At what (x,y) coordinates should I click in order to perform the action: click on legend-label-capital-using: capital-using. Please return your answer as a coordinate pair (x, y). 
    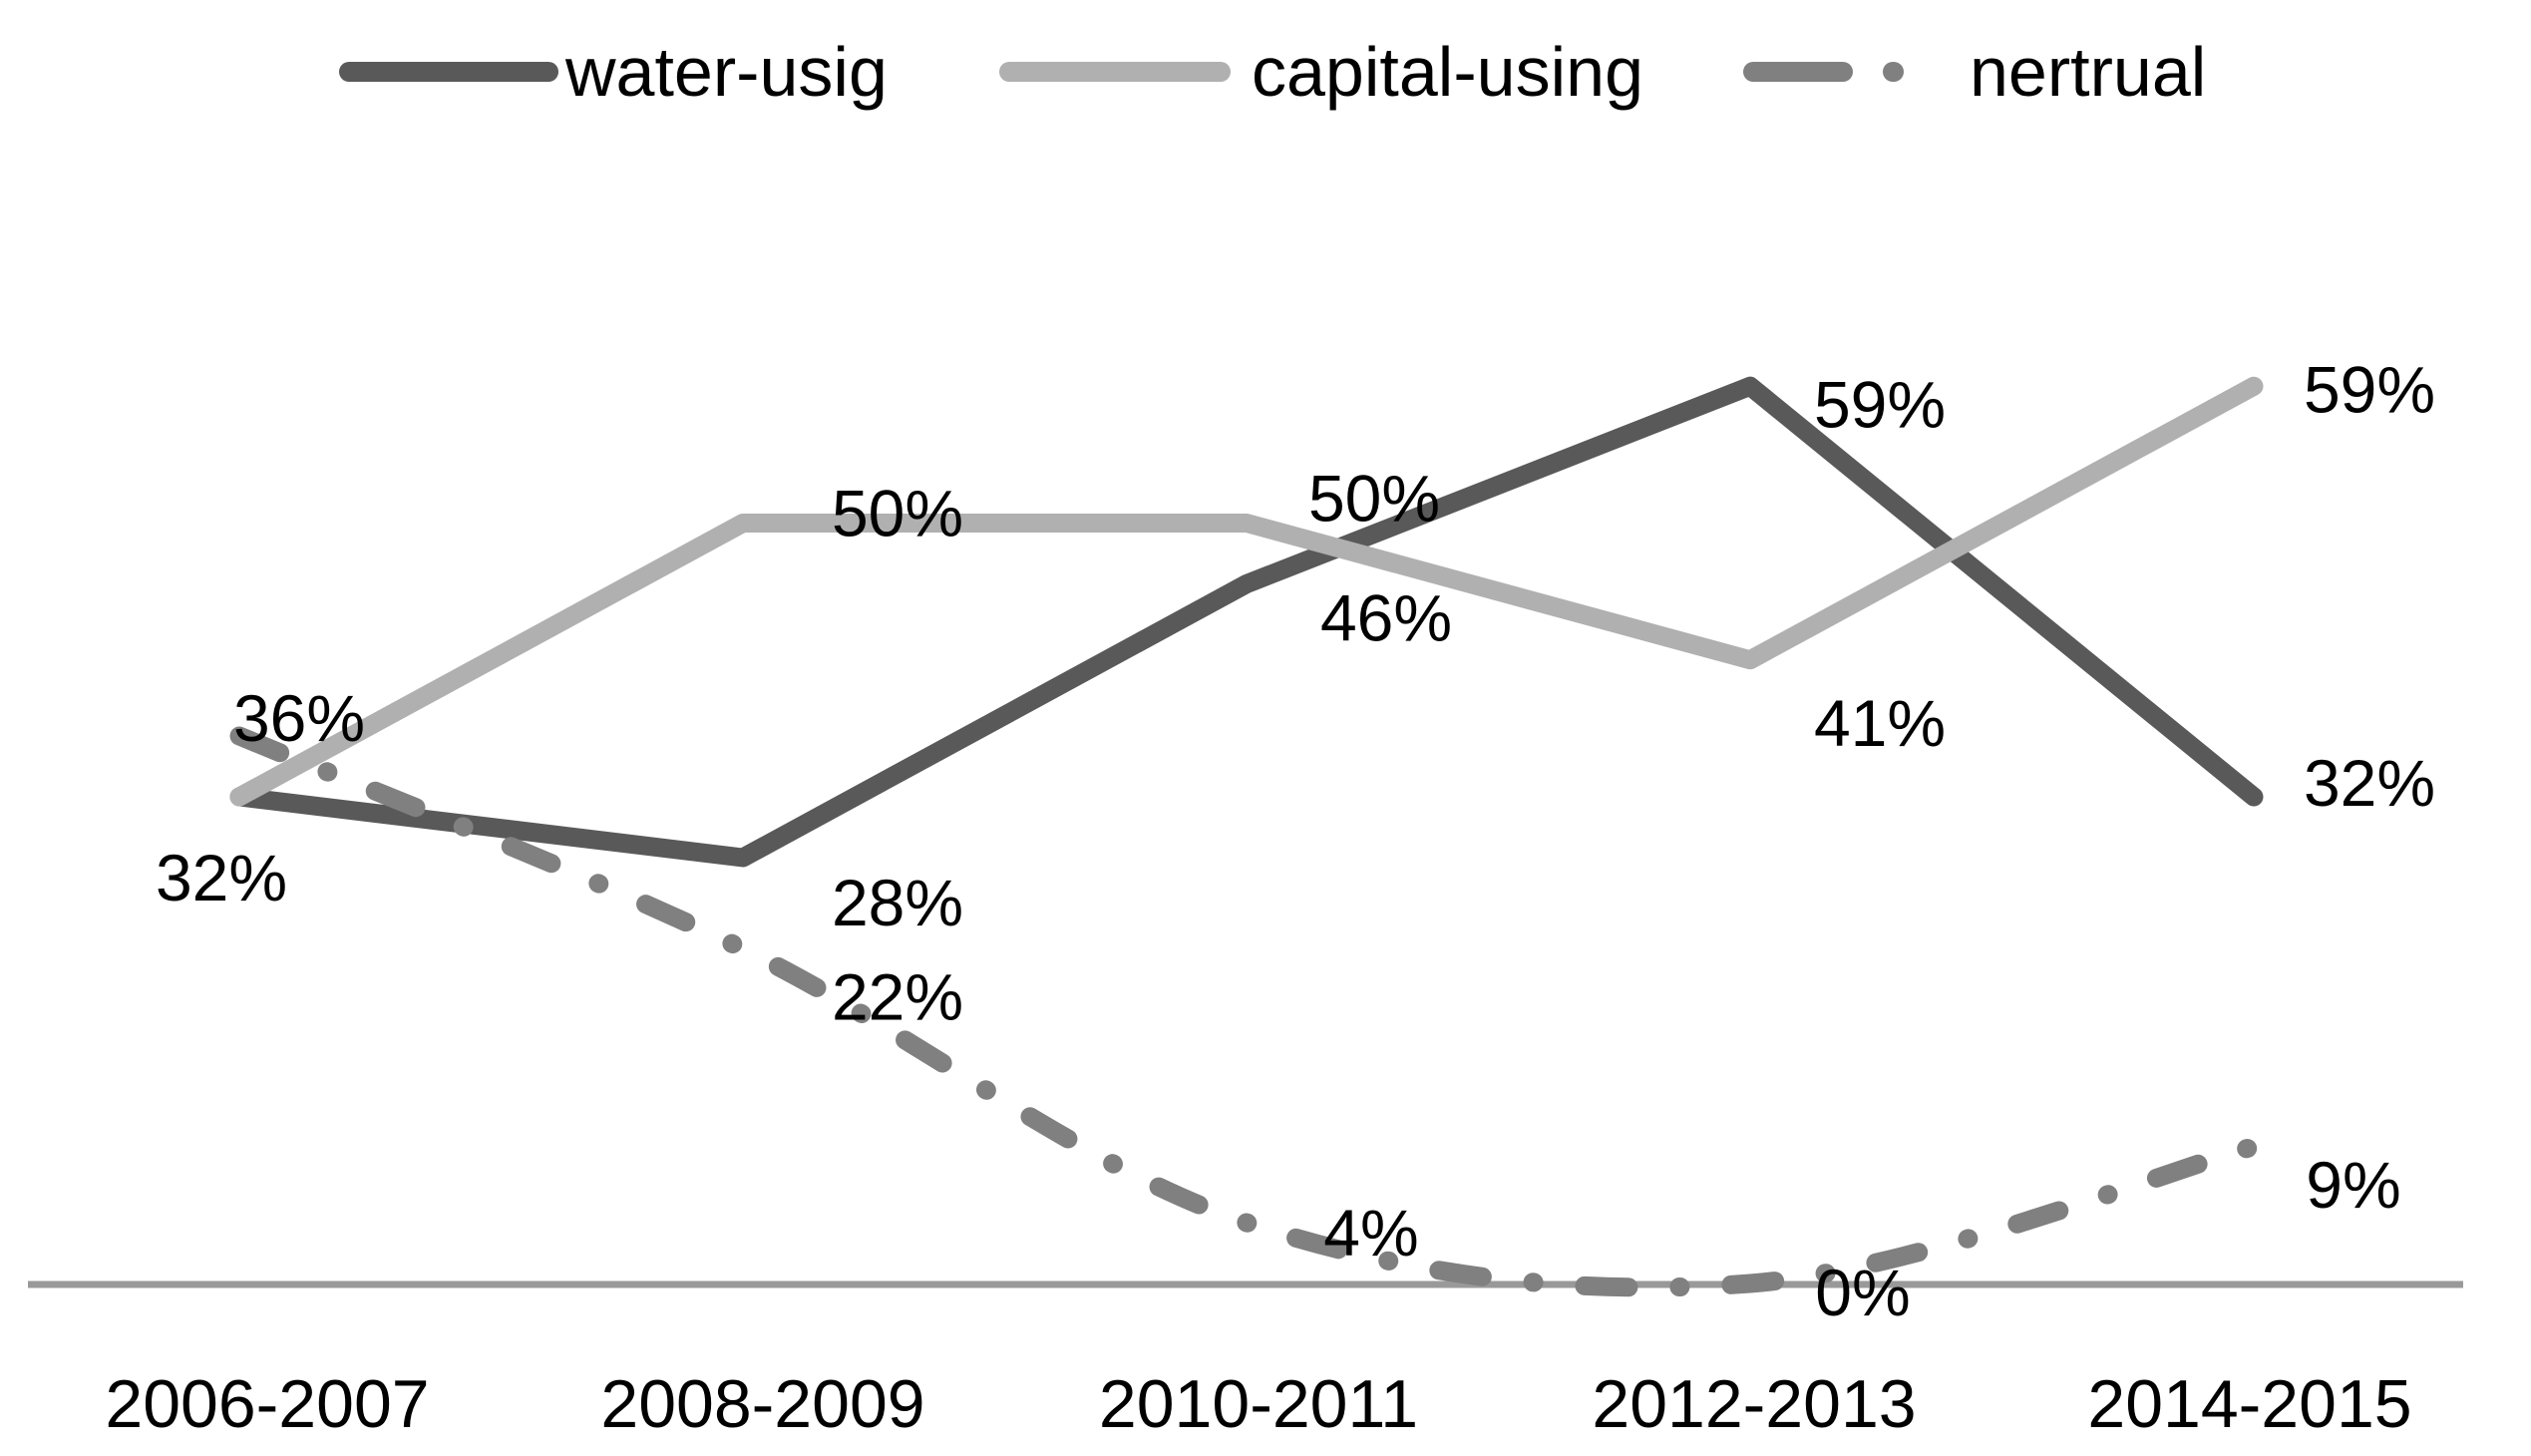
    Looking at the image, I should click on (1447, 72).